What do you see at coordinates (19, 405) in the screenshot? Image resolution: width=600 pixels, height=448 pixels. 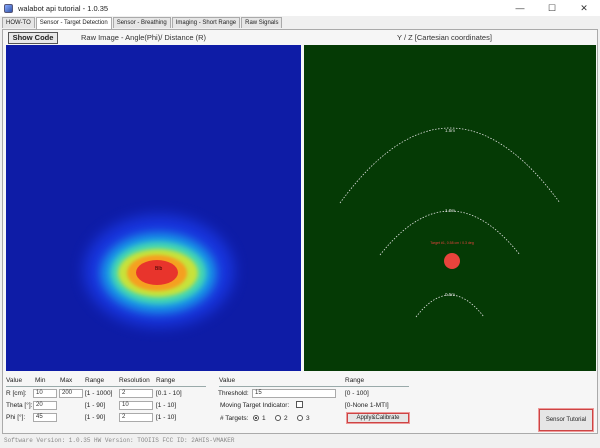 I see `theta-label: Theta [°]:` at bounding box center [19, 405].